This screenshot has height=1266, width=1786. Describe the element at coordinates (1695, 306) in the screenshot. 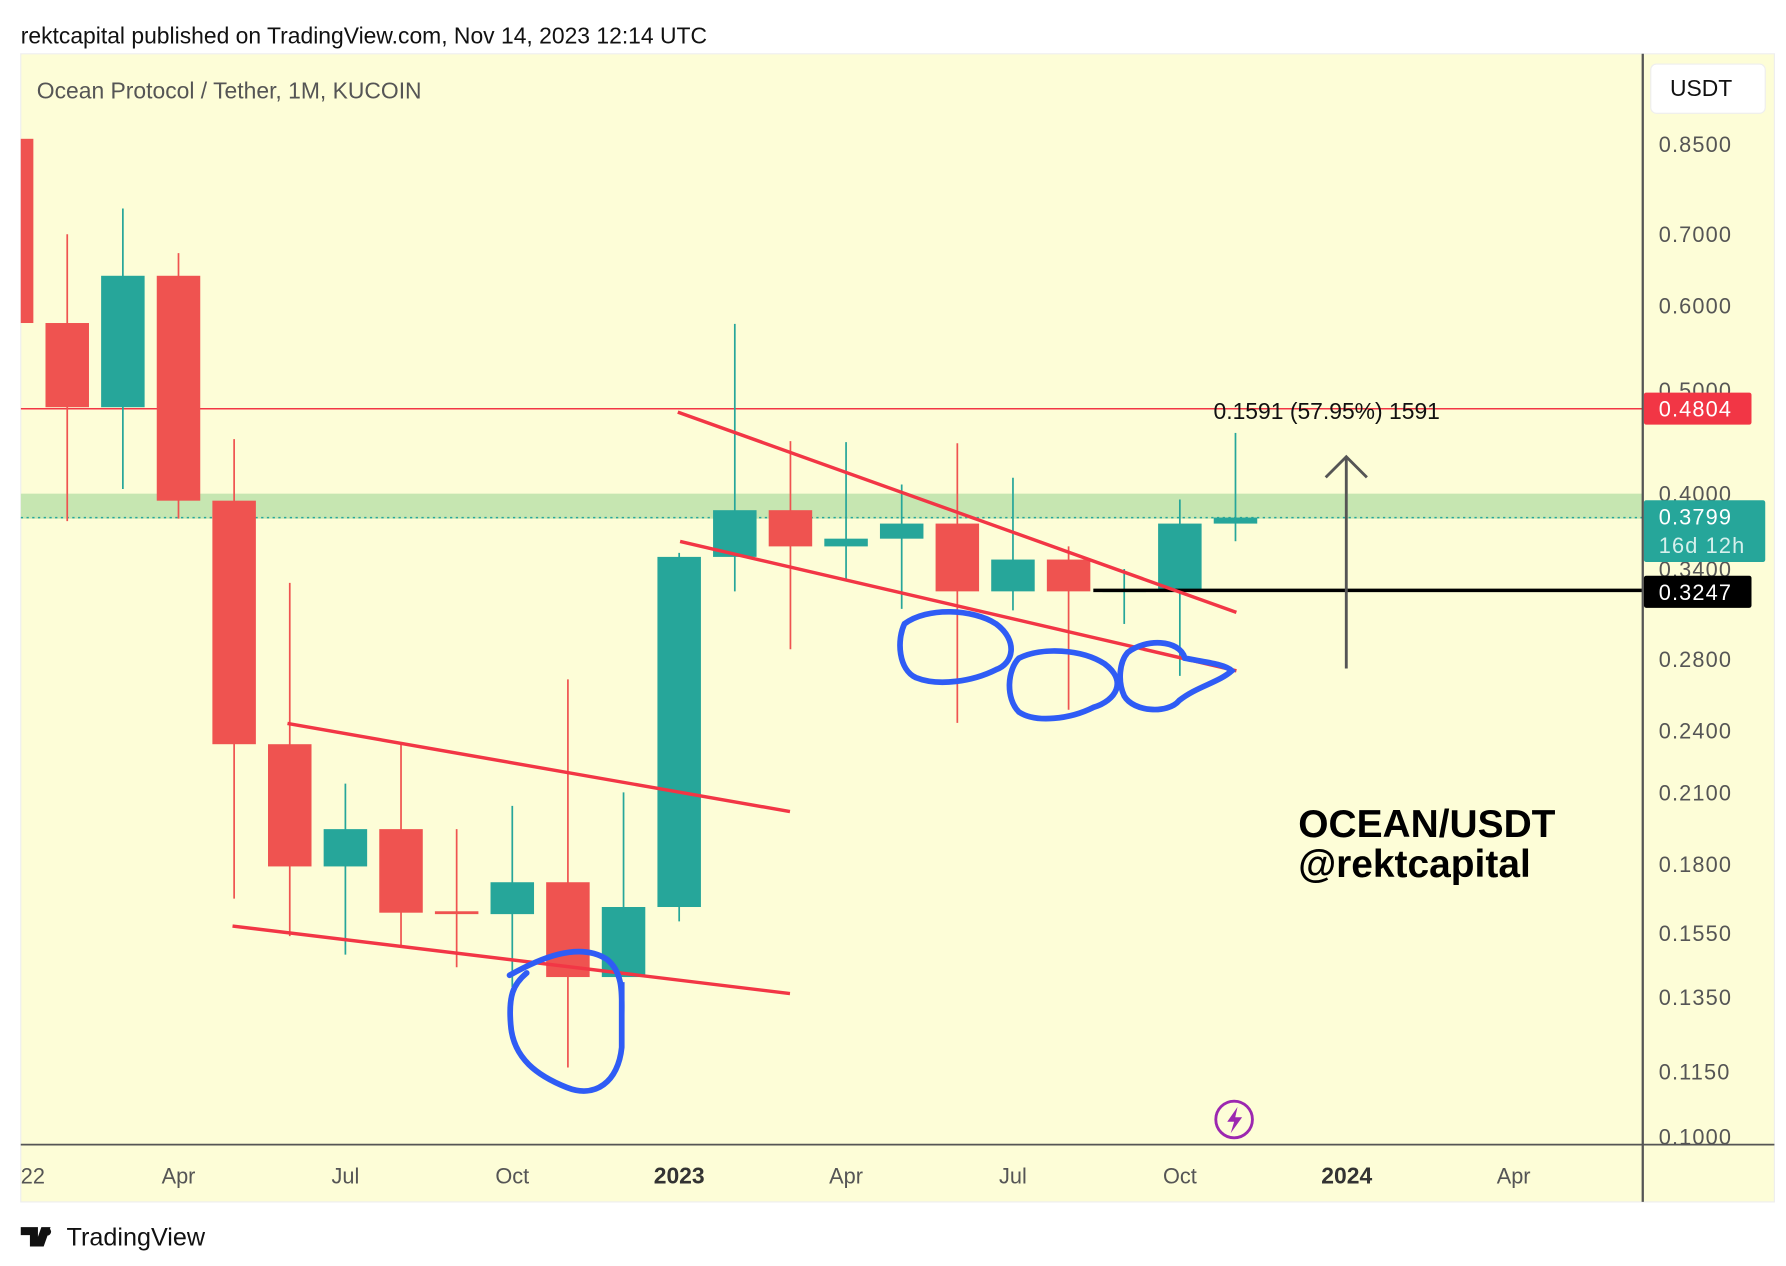

I see `price-tick-label: 0.6000` at that location.